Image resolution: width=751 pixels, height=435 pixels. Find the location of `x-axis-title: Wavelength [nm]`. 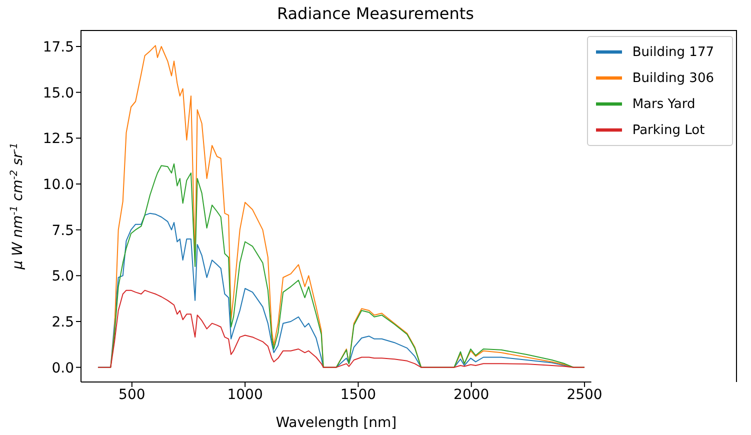

x-axis-title: Wavelength [nm] is located at coordinates (336, 423).